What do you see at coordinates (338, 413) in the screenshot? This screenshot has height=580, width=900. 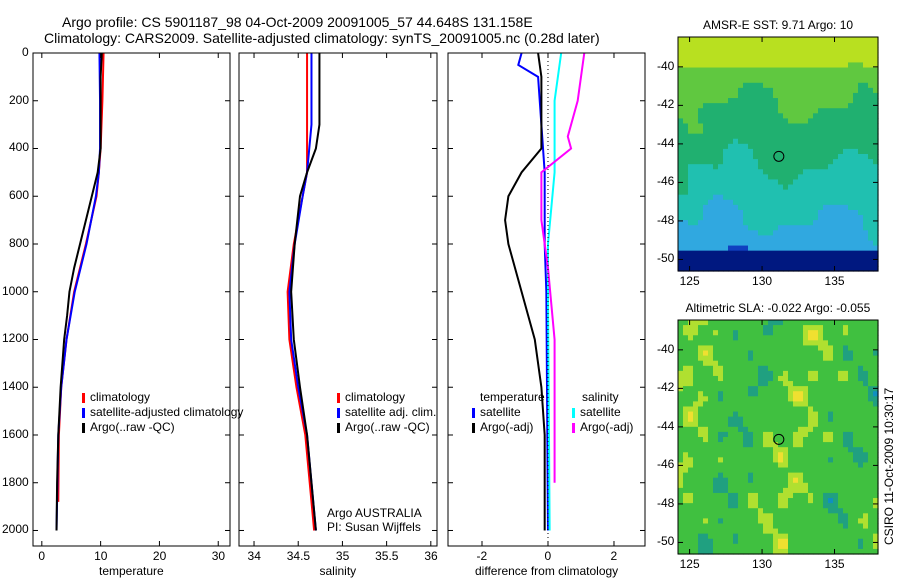 I see `legend-swatch` at bounding box center [338, 413].